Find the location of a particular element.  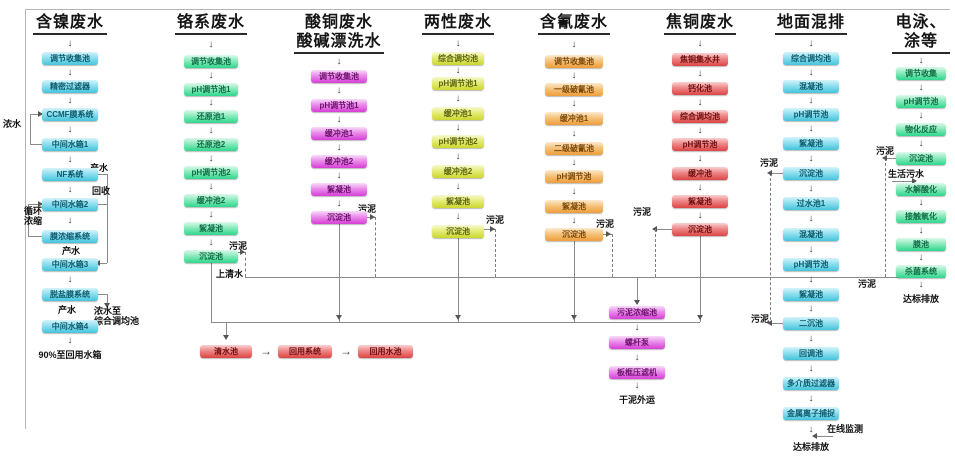

flow-step: 二级破氰池 is located at coordinates (574, 148).